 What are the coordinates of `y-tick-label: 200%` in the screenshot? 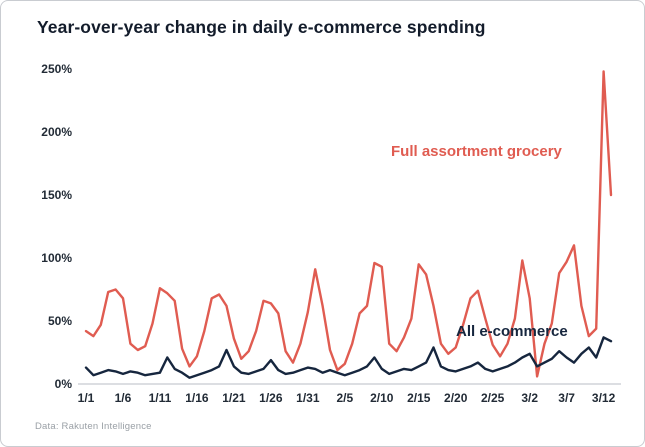 It's located at (56, 132).